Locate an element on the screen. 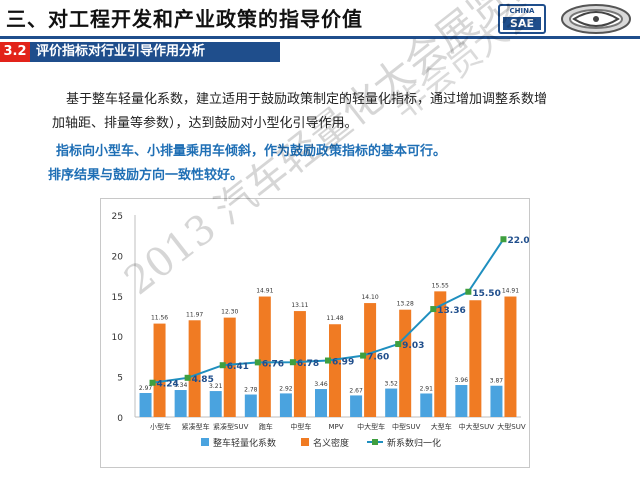 The width and height of the screenshot is (640, 480). data-label-line: 6.41 is located at coordinates (238, 367).